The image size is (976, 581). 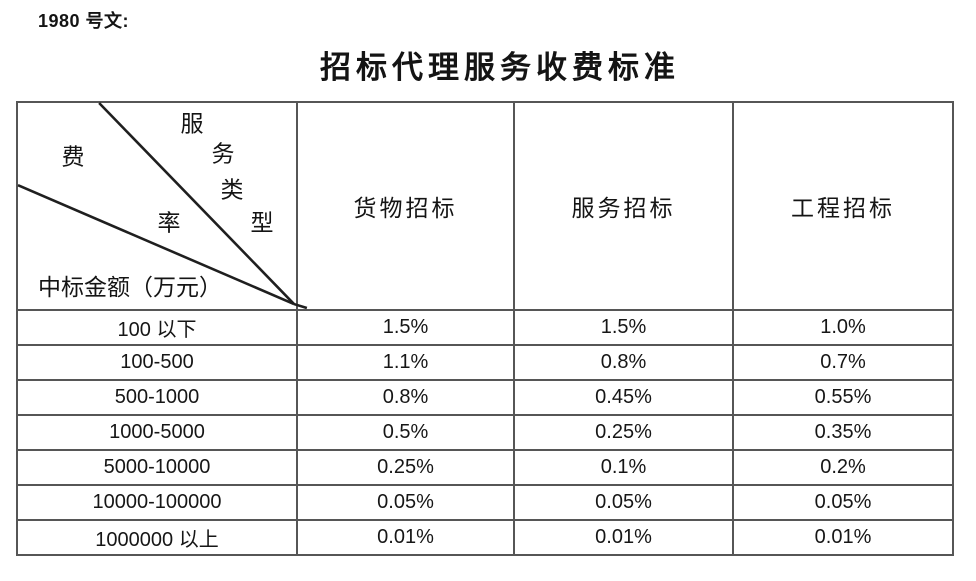 I want to click on table-row: 100 以下 1.5% 1.5% 1.0%, so click(x=485, y=327).